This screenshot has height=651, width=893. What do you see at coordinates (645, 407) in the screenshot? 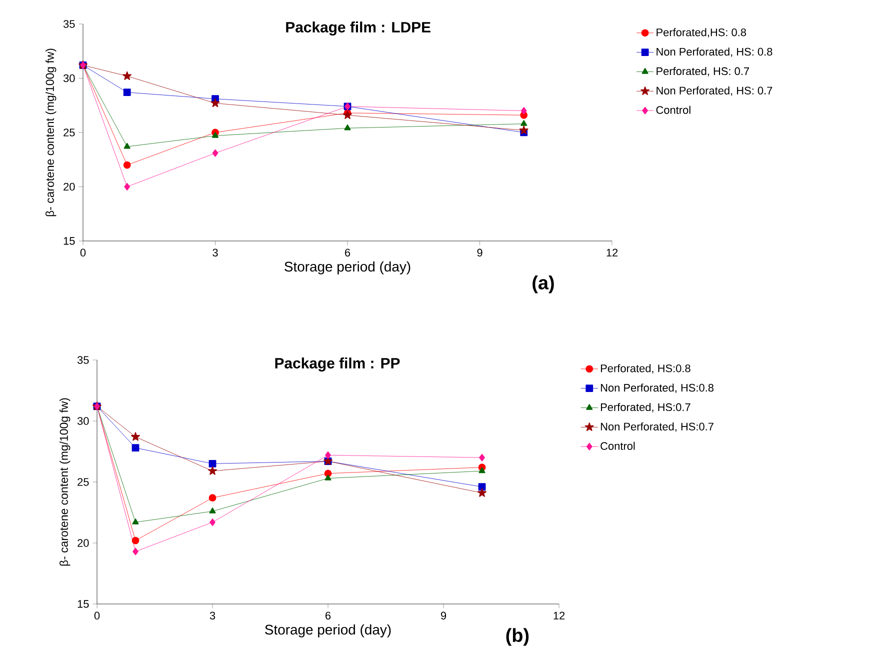
I see `legend-label: Perforated, HS:0.7` at bounding box center [645, 407].